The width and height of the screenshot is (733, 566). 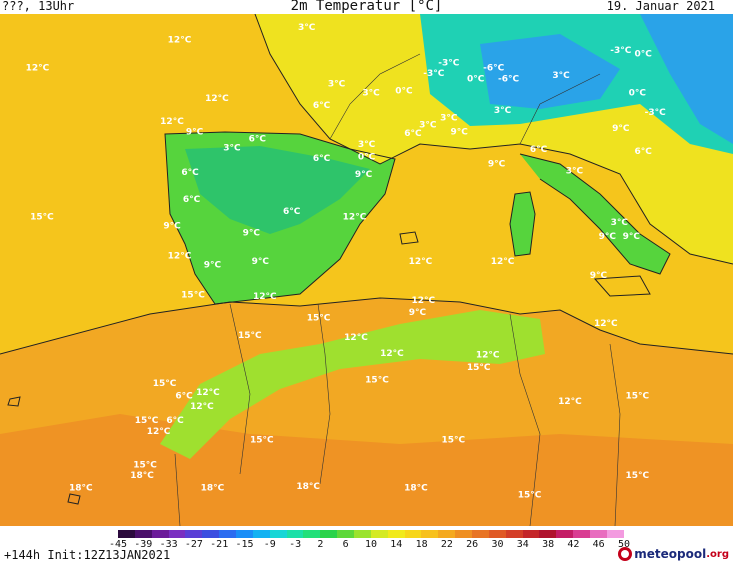 I want to click on color-scale-tick: -15, so click(x=244, y=544).